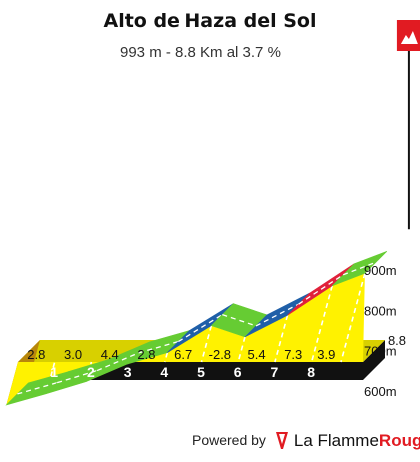 Image resolution: width=420 pixels, height=462 pixels. I want to click on flag-banner, so click(408, 35).